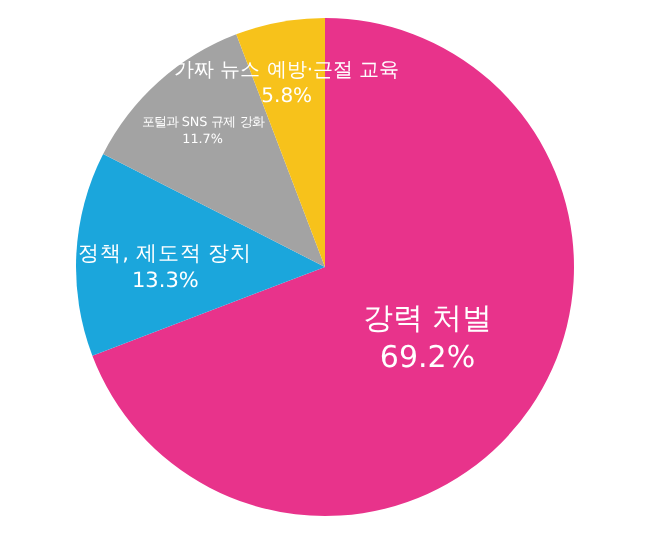 Image resolution: width=650 pixels, height=534 pixels. I want to click on slice-label: 강력 처벌, so click(427, 318).